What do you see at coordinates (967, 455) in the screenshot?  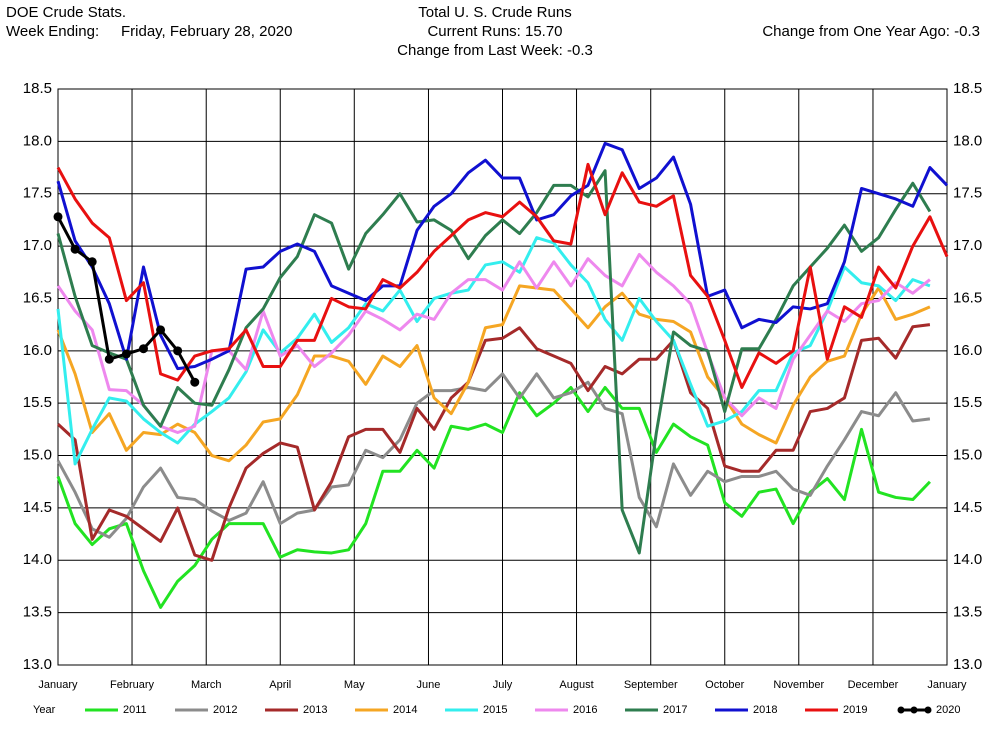 I see `y2-tick-label: 15.0` at bounding box center [967, 455].